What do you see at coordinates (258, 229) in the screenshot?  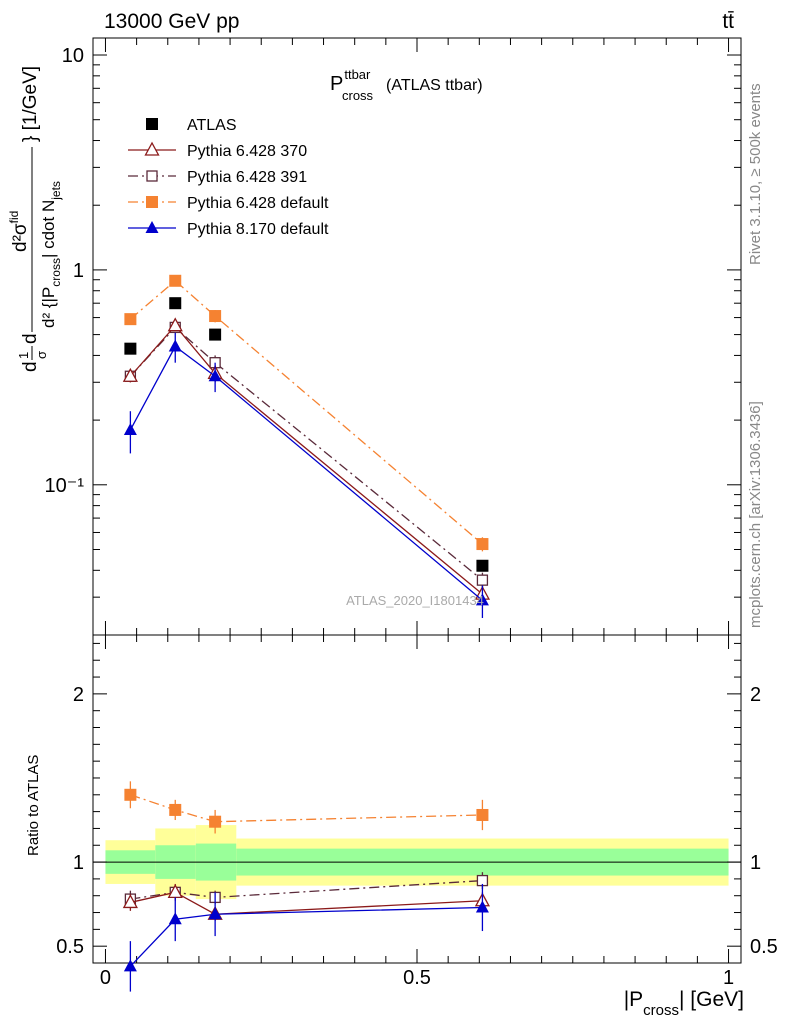 I see `legend-label-pythia-8-170-default: Pythia 8.170 default` at bounding box center [258, 229].